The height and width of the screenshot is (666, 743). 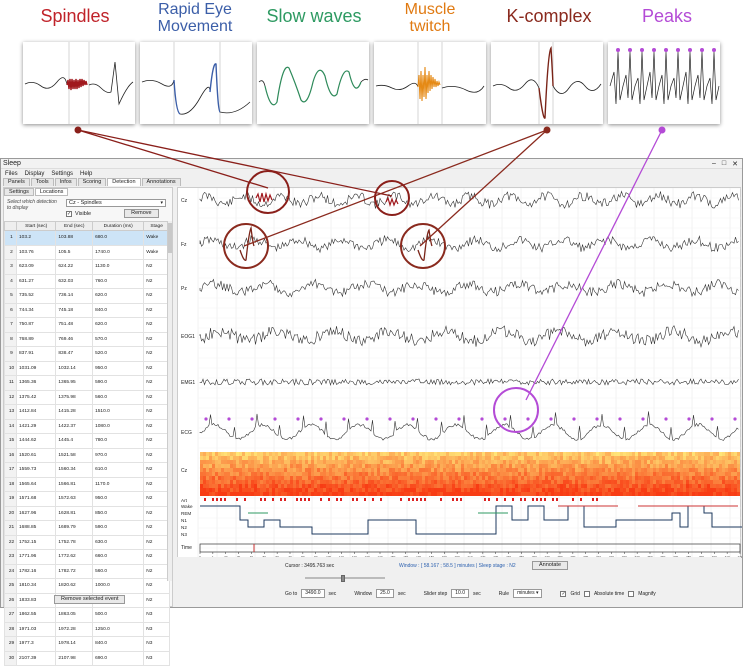 I want to click on table-scrollbar, so click(x=169, y=401).